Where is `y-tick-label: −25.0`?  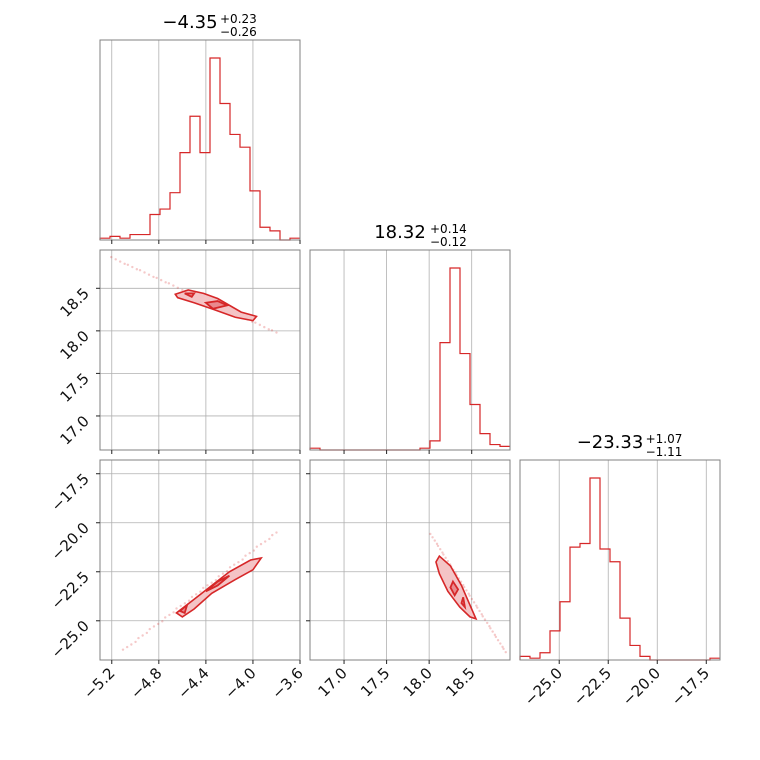 y-tick-label: −25.0 is located at coordinates (70, 639).